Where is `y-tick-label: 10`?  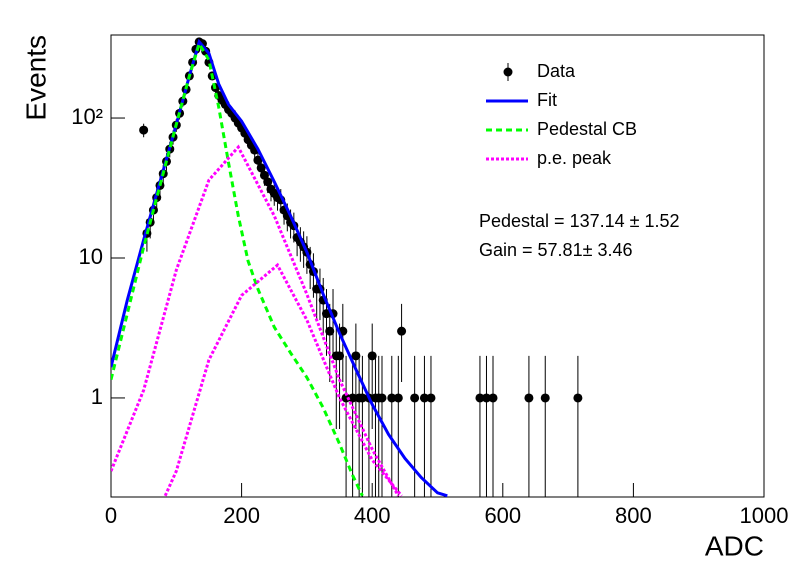 y-tick-label: 10 is located at coordinates (91, 256).